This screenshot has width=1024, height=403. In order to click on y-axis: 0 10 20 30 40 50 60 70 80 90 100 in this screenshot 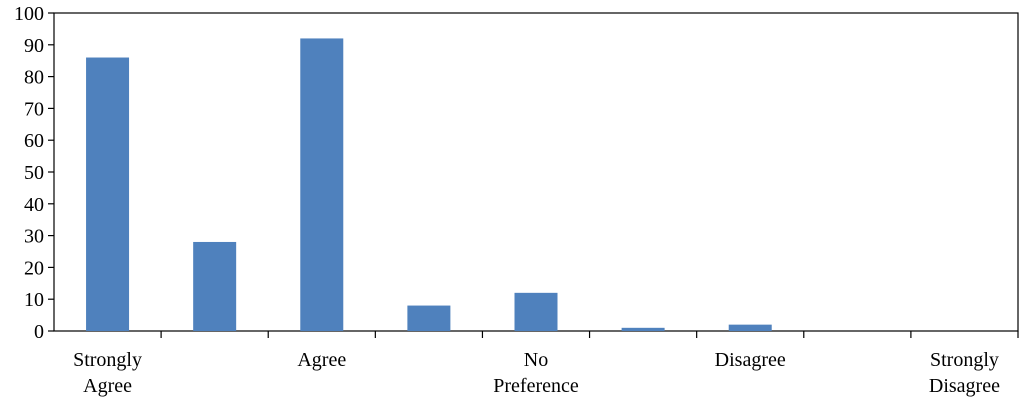, I will do `click(34, 173)`.